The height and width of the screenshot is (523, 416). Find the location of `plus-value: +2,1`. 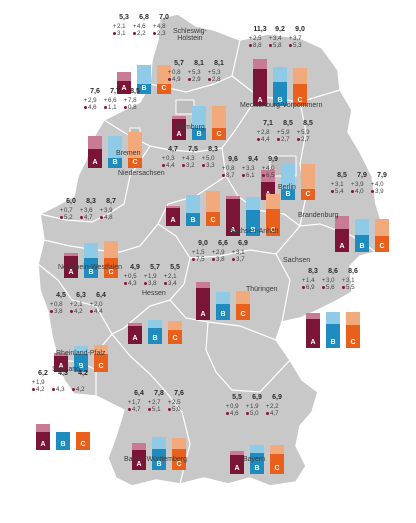

plus-value: +2,1 is located at coordinates (125, 26).